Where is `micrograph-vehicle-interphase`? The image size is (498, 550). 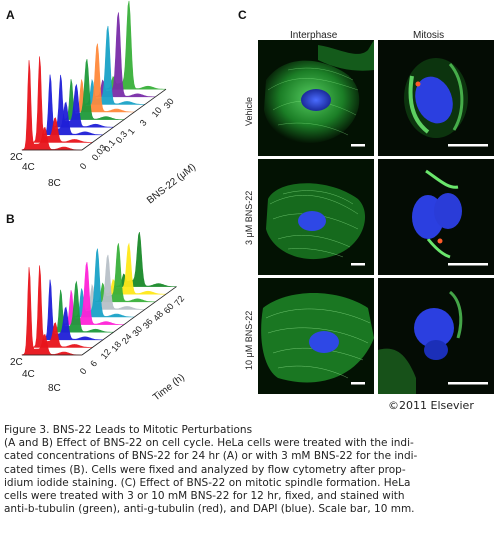 micrograph-vehicle-interphase is located at coordinates (316, 98).